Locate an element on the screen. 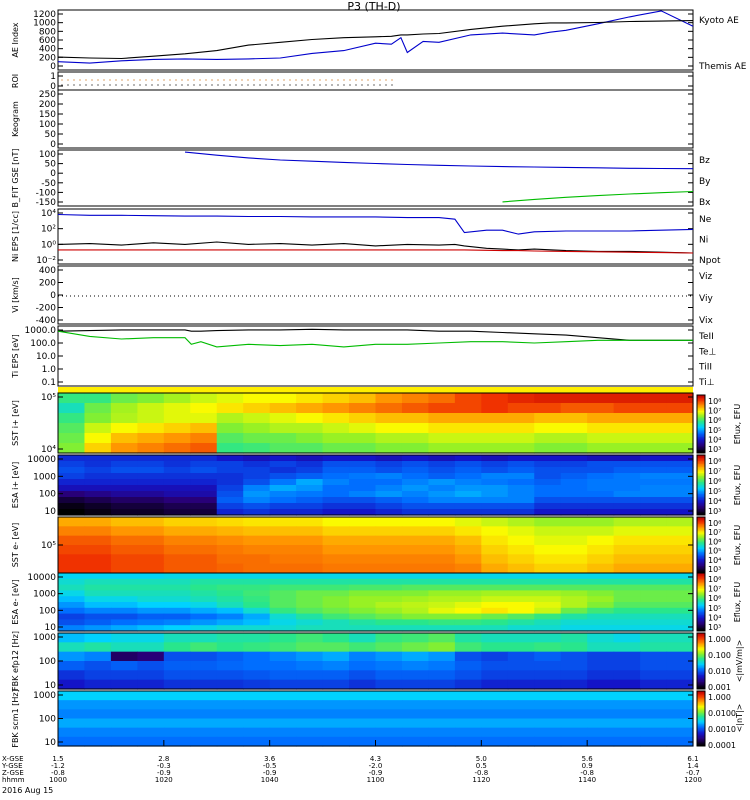 The image size is (750, 800). y-tick-label: -150 is located at coordinates (46, 203).